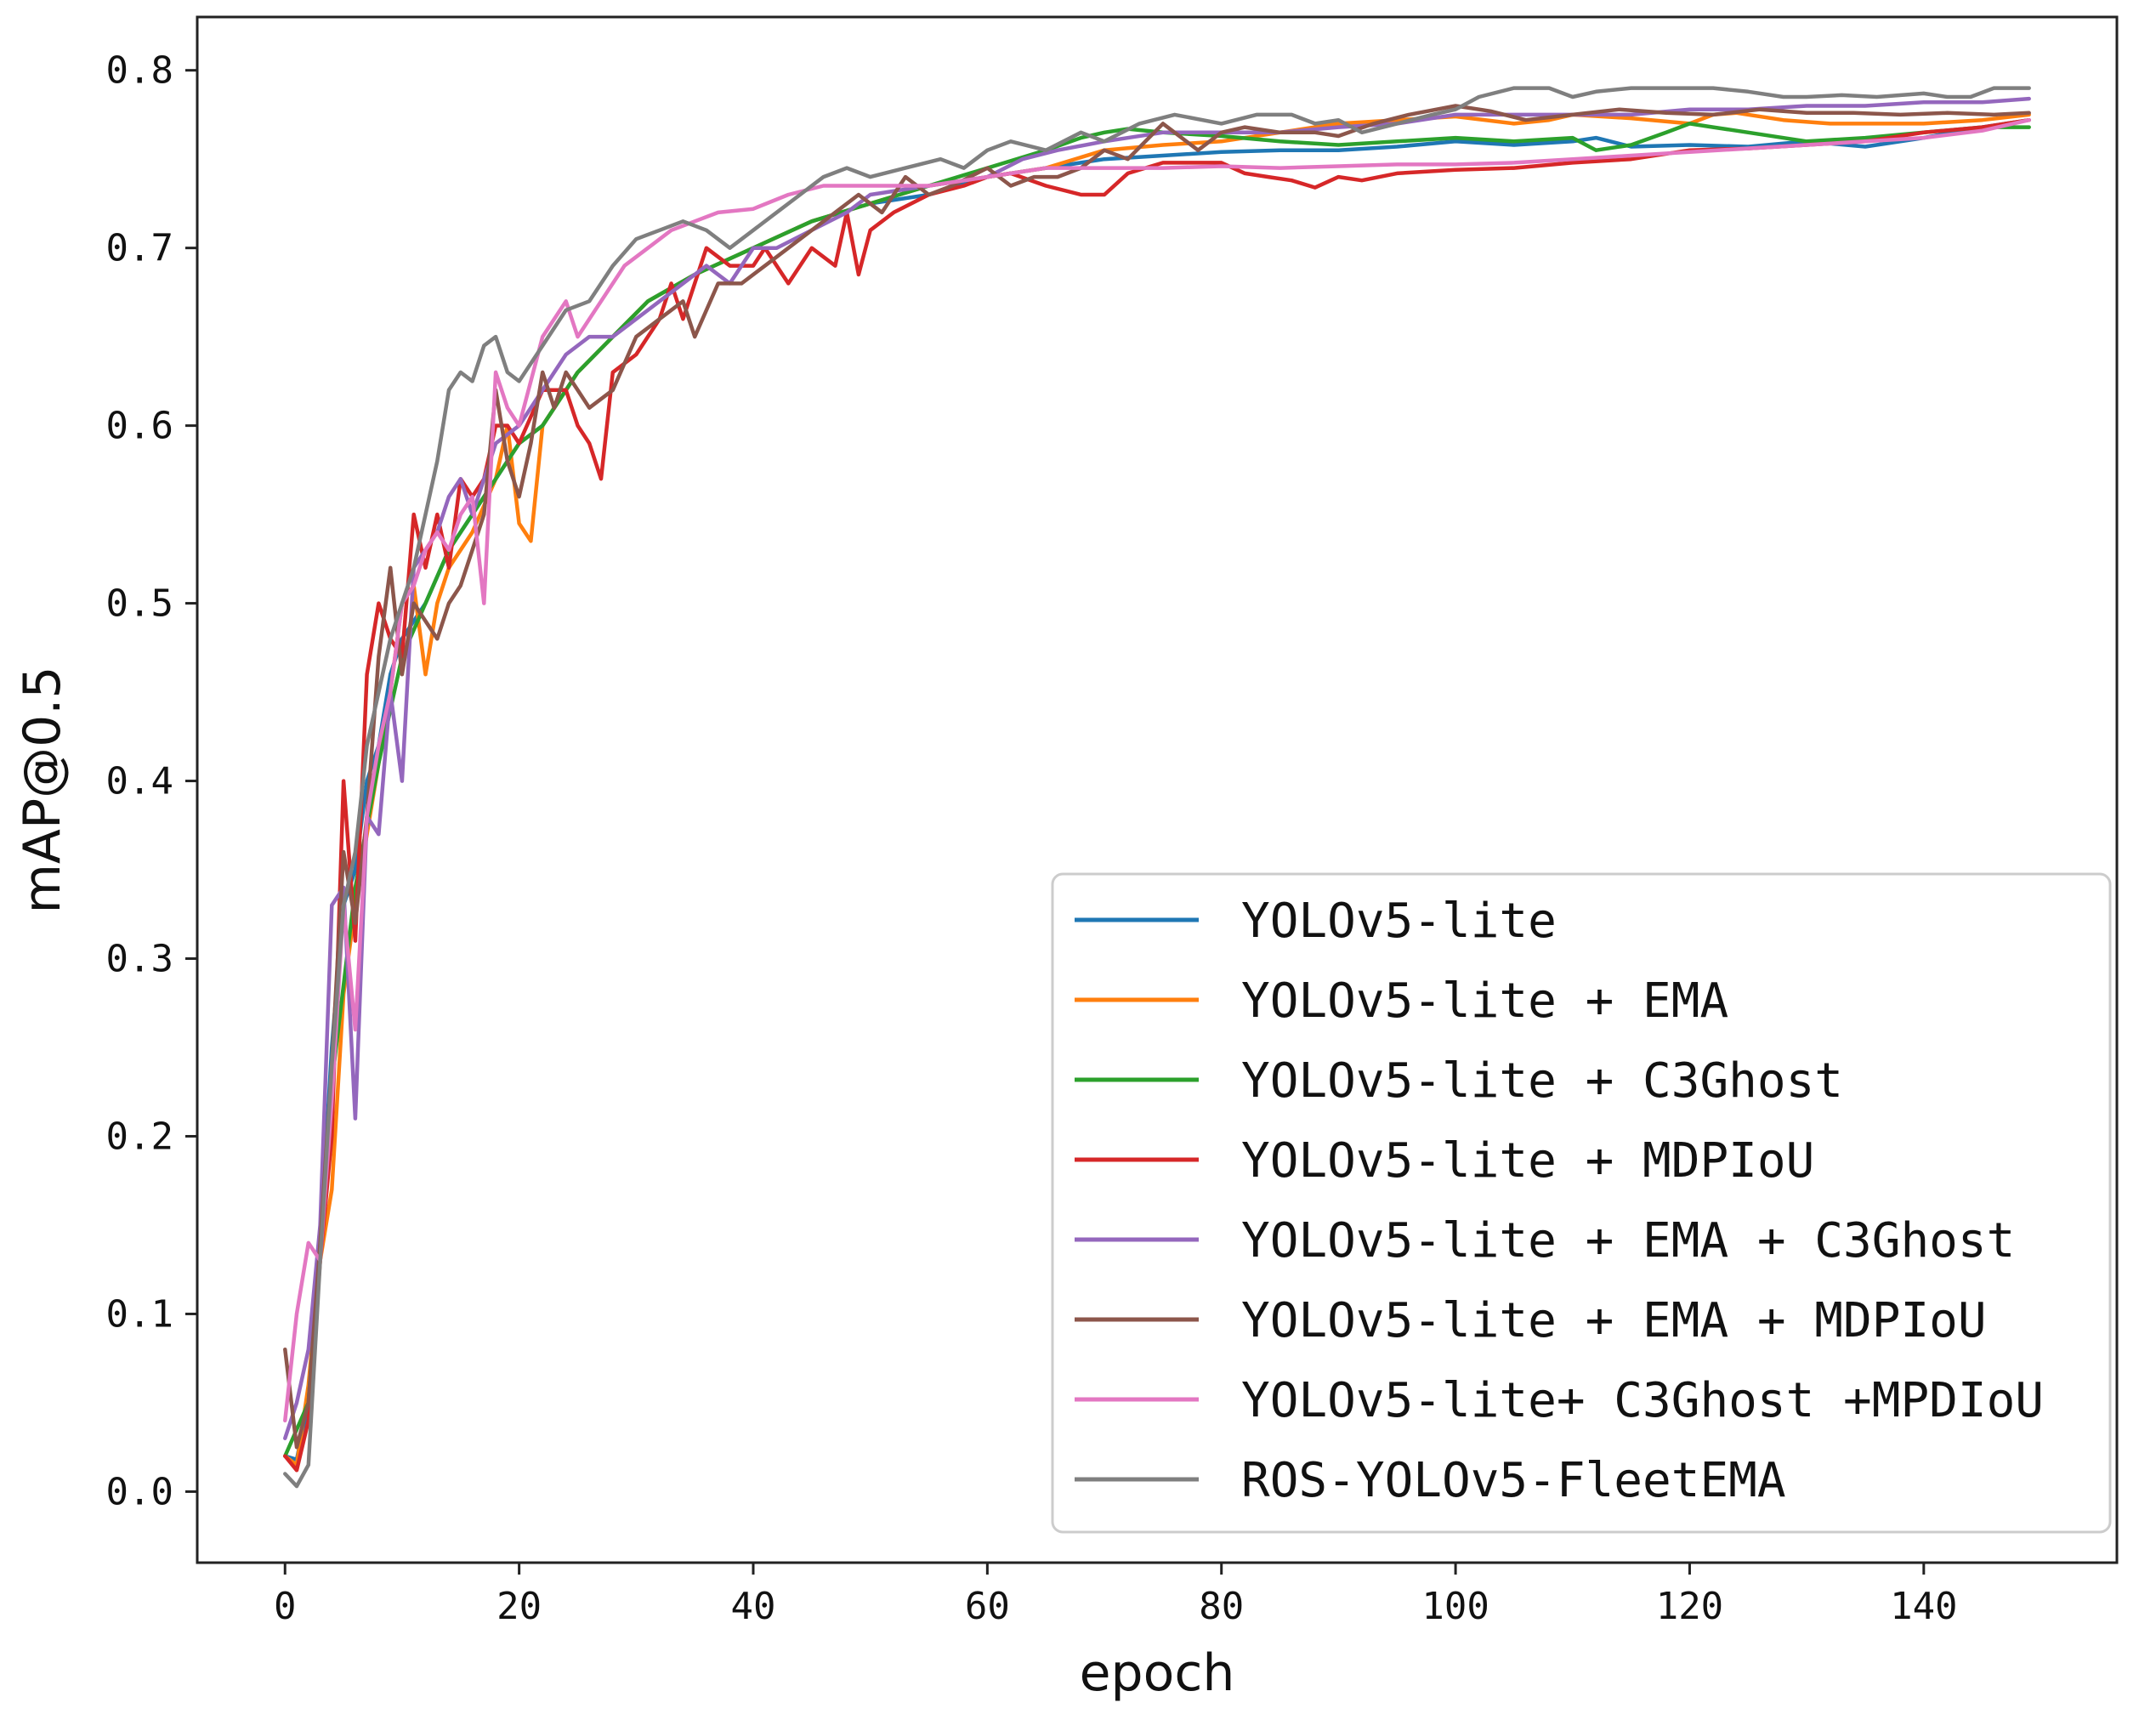 The width and height of the screenshot is (2156, 1714). I want to click on x-tick-label: 120, so click(1690, 1606).